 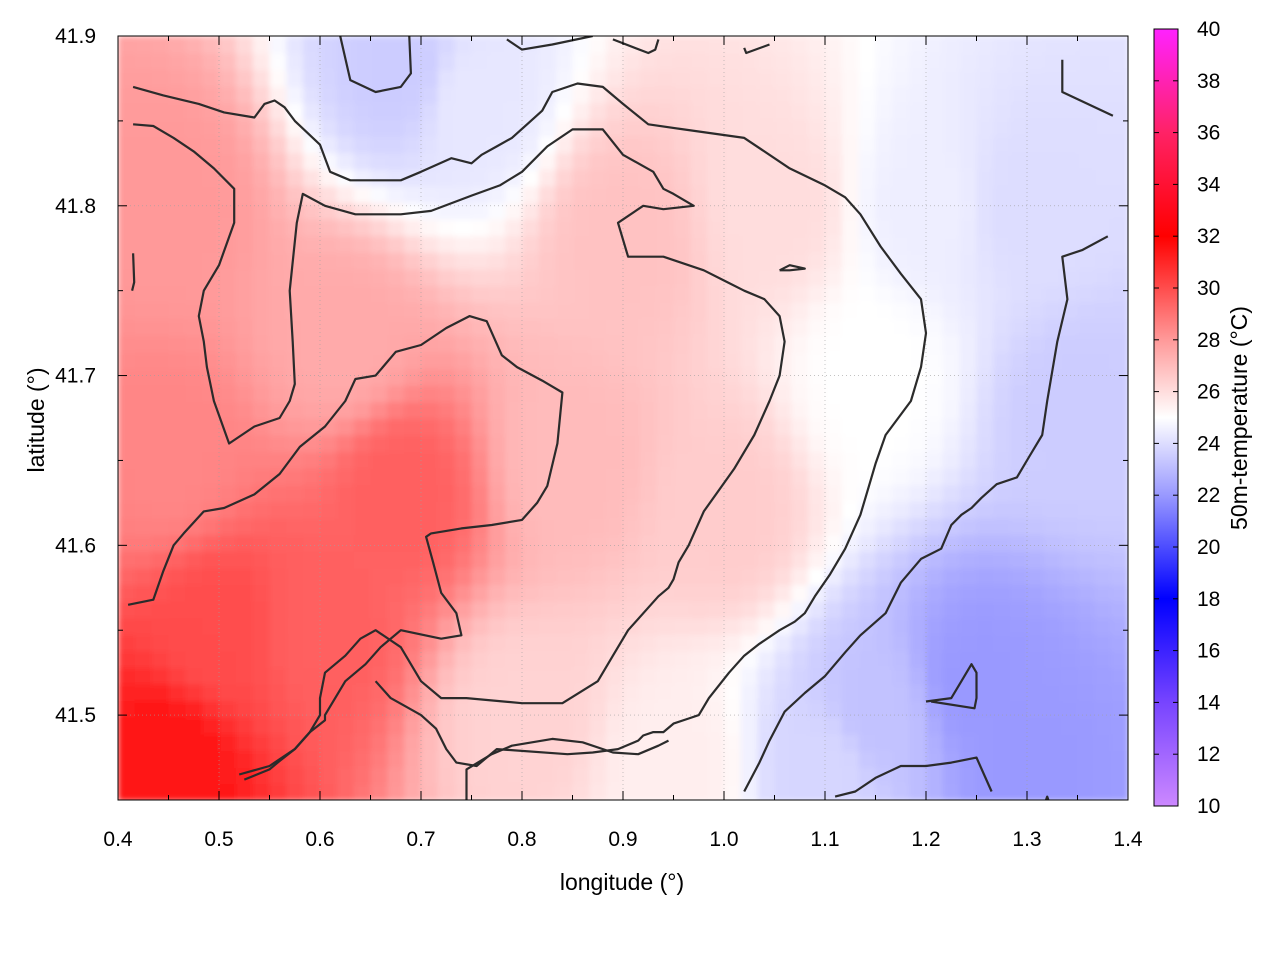 What do you see at coordinates (1208, 547) in the screenshot?
I see `colorbar-tick-label: 20` at bounding box center [1208, 547].